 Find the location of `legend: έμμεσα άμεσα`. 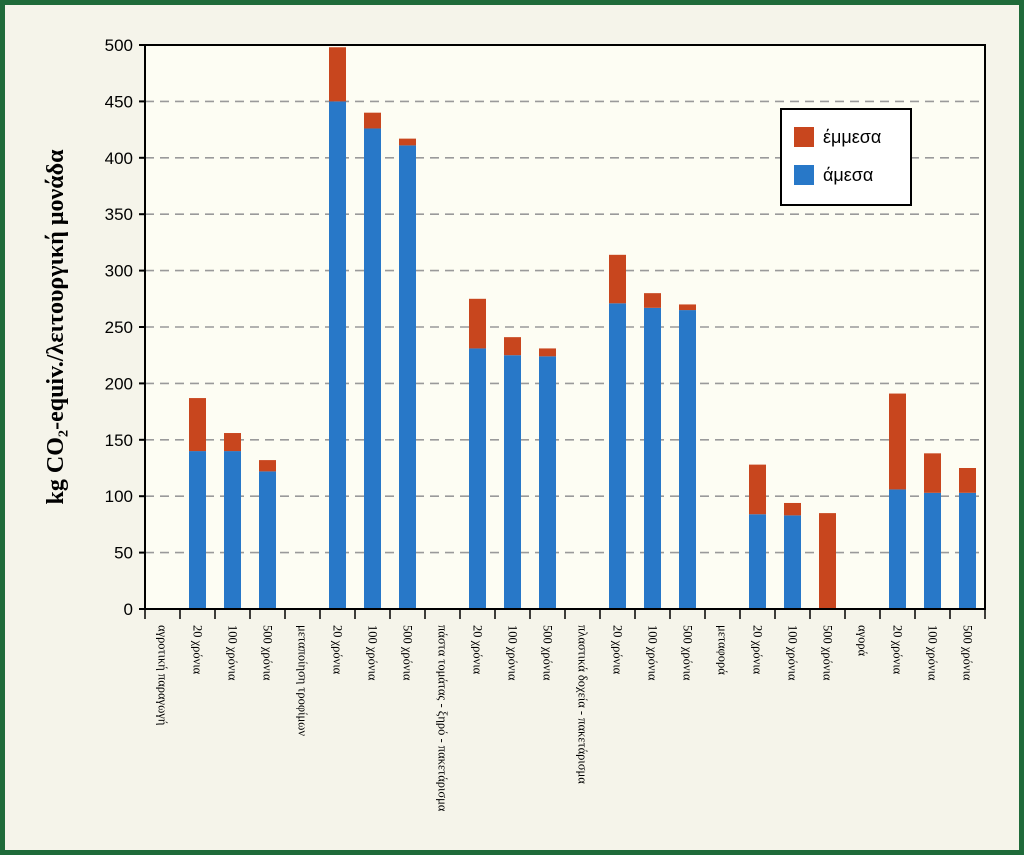

legend: έμμεσα άμεσα is located at coordinates (846, 157).